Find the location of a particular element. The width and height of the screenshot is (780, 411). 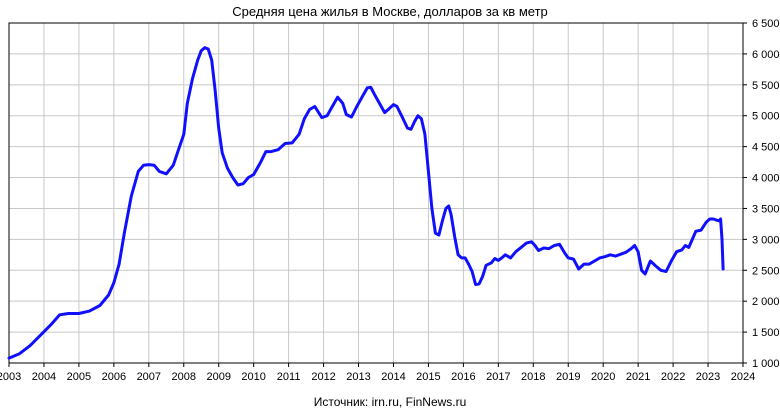

chart-source: Источник: irn.ru, FinNews.ru is located at coordinates (390, 402).